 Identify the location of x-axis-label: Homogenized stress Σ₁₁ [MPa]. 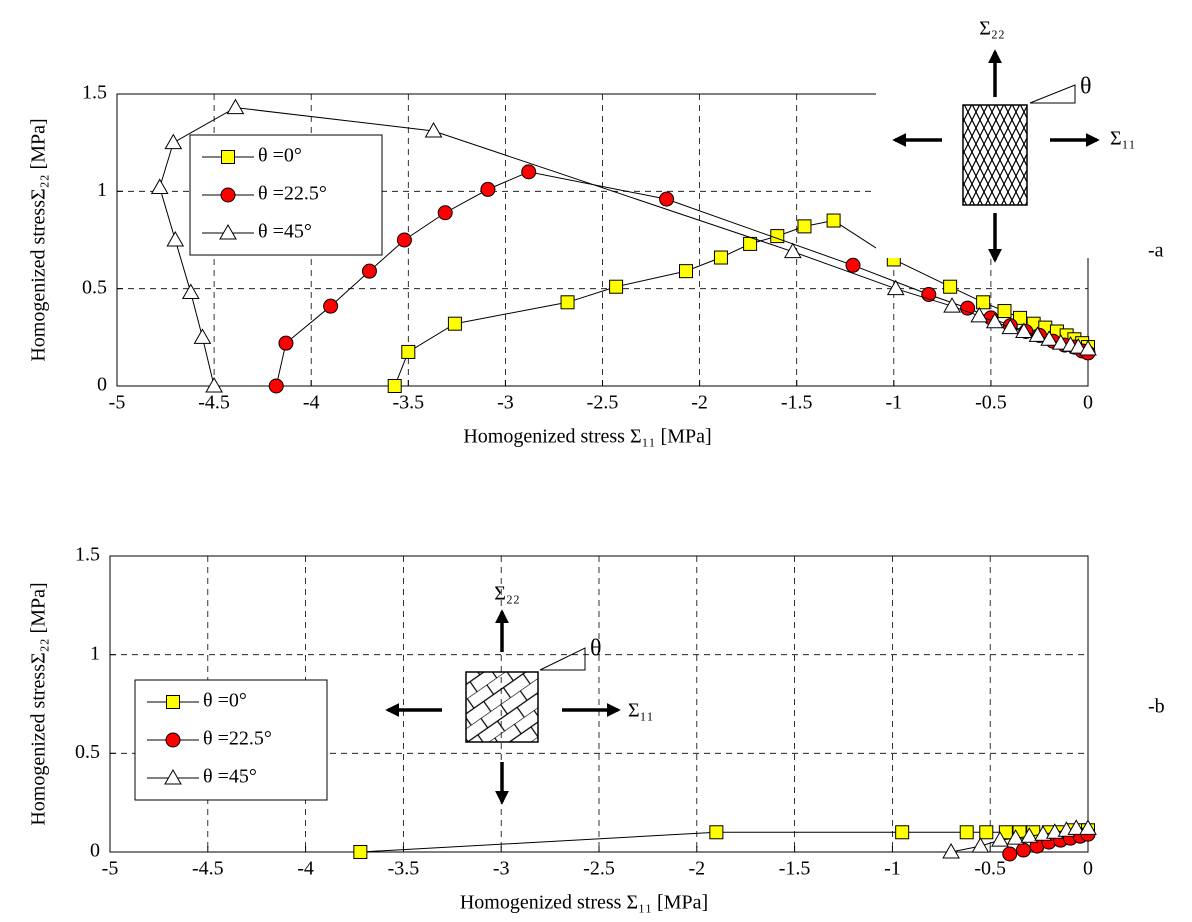
(584, 903).